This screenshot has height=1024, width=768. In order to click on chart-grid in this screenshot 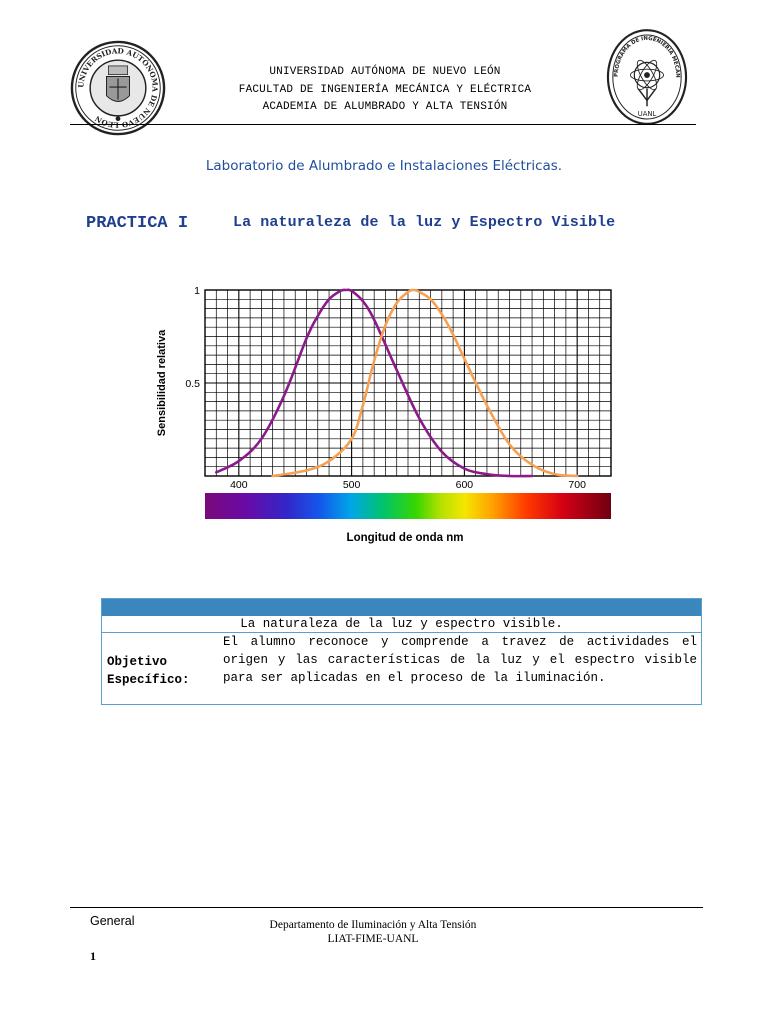, I will do `click(408, 383)`.